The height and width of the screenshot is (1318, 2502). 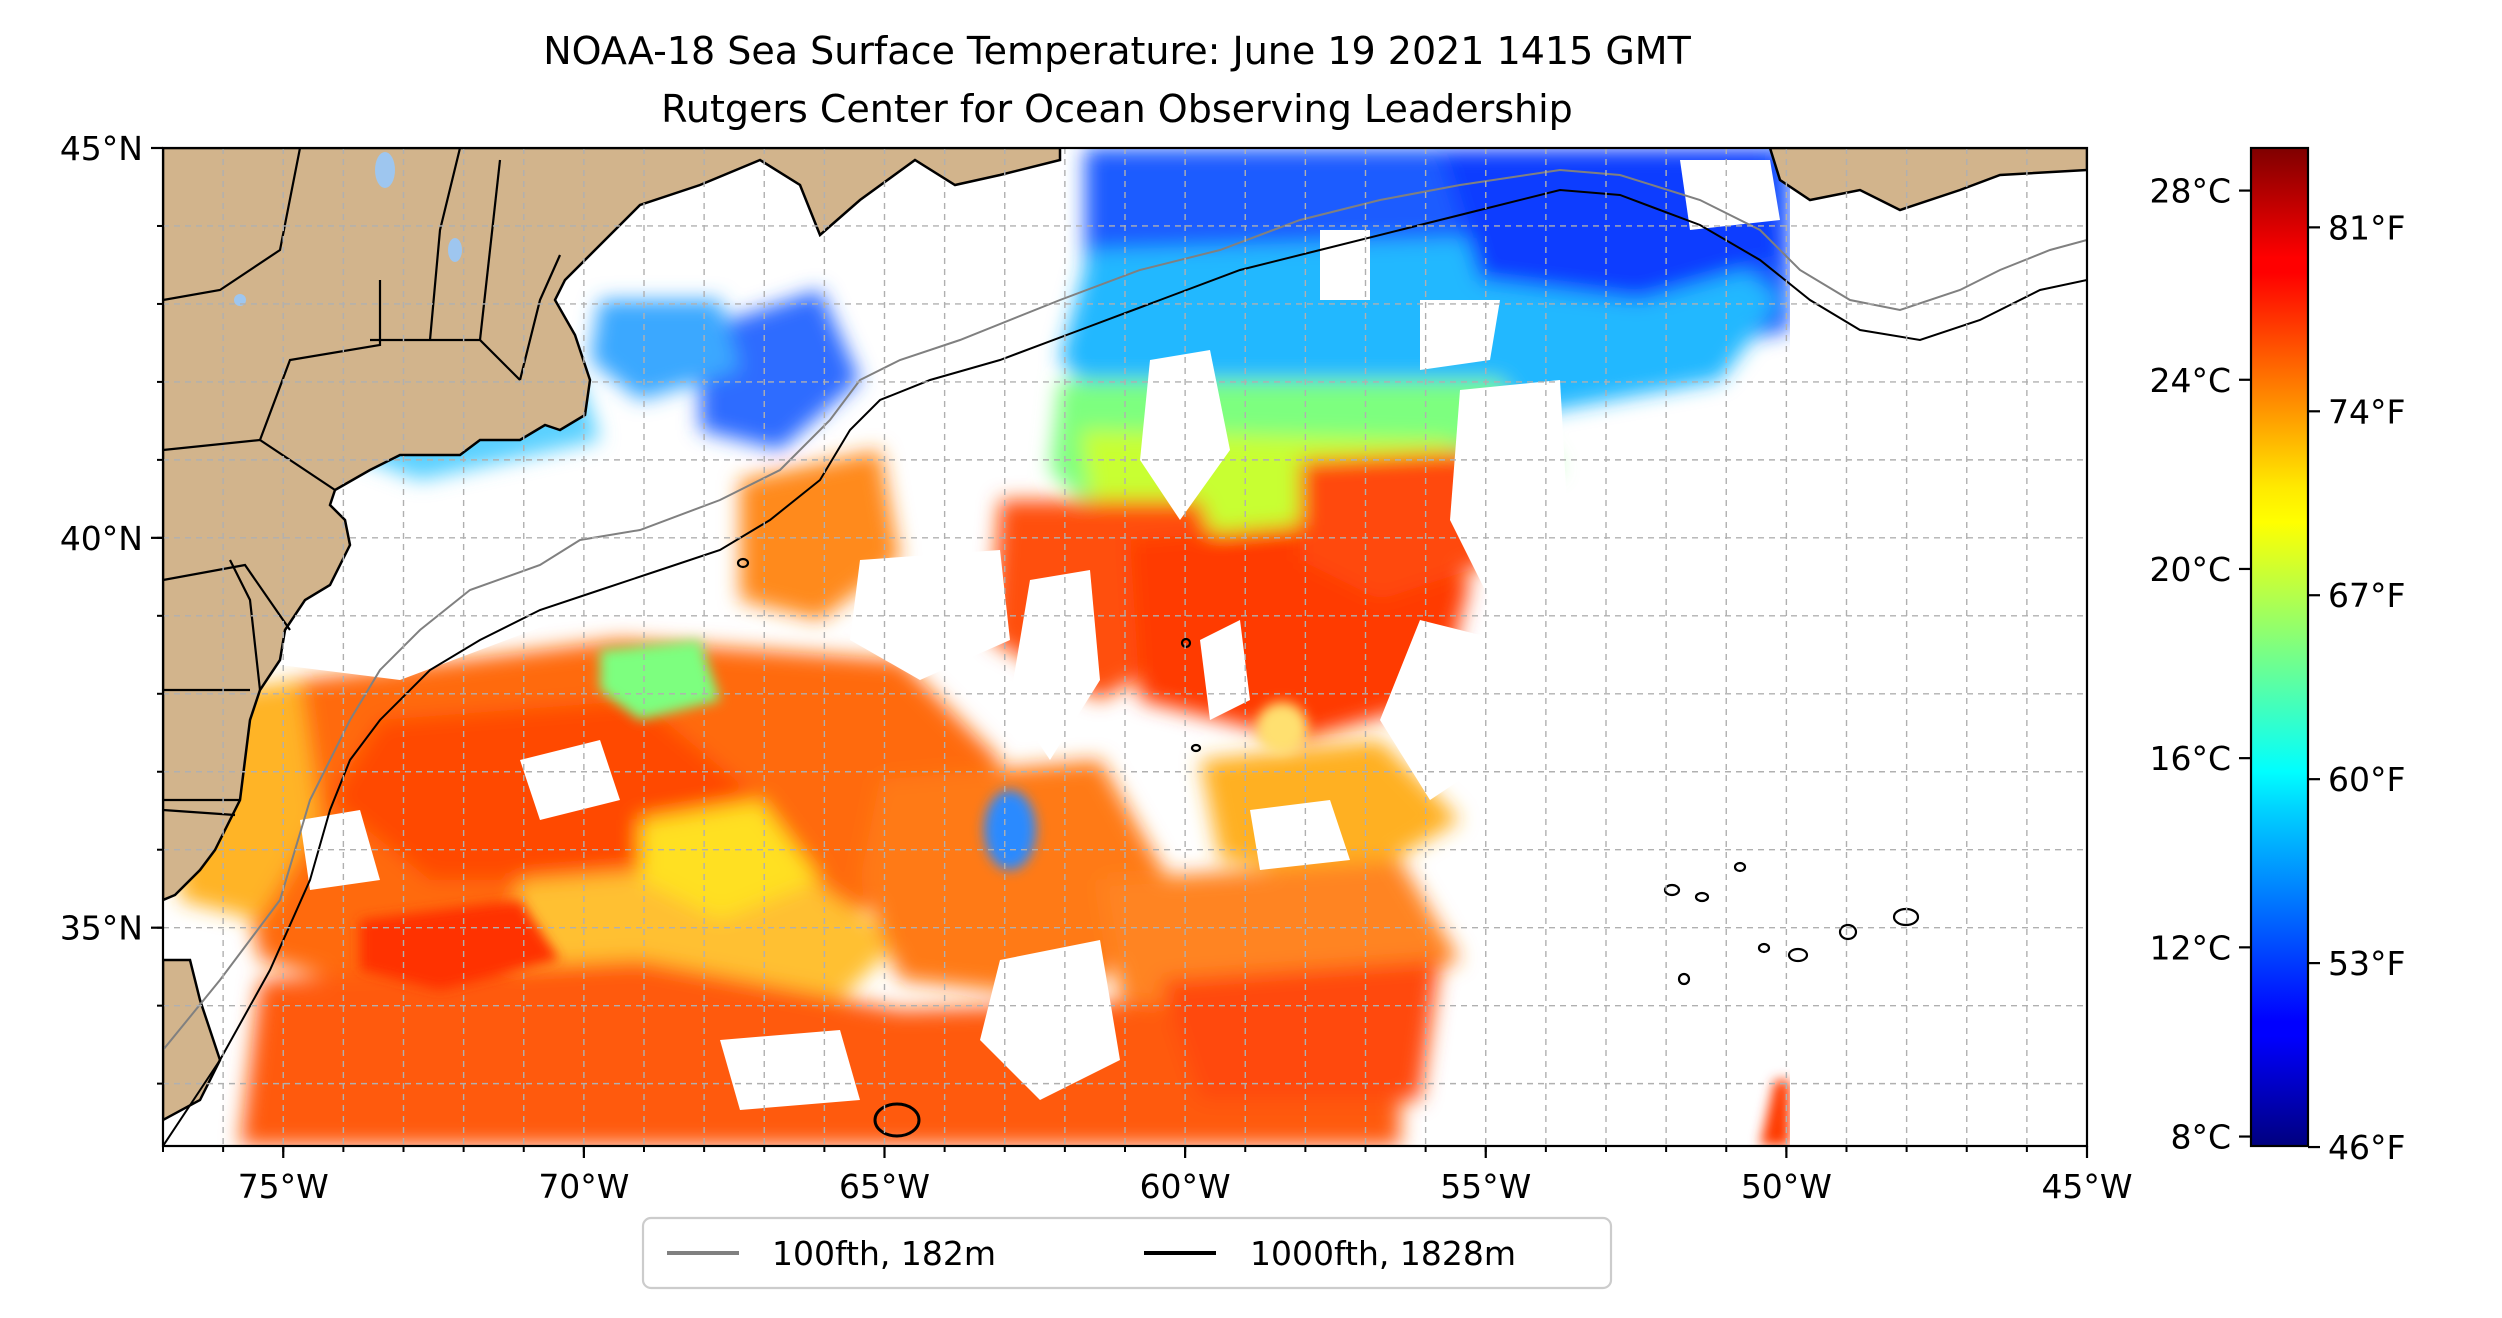 I want to click on lat-tick-label: 45°N, so click(x=101, y=148).